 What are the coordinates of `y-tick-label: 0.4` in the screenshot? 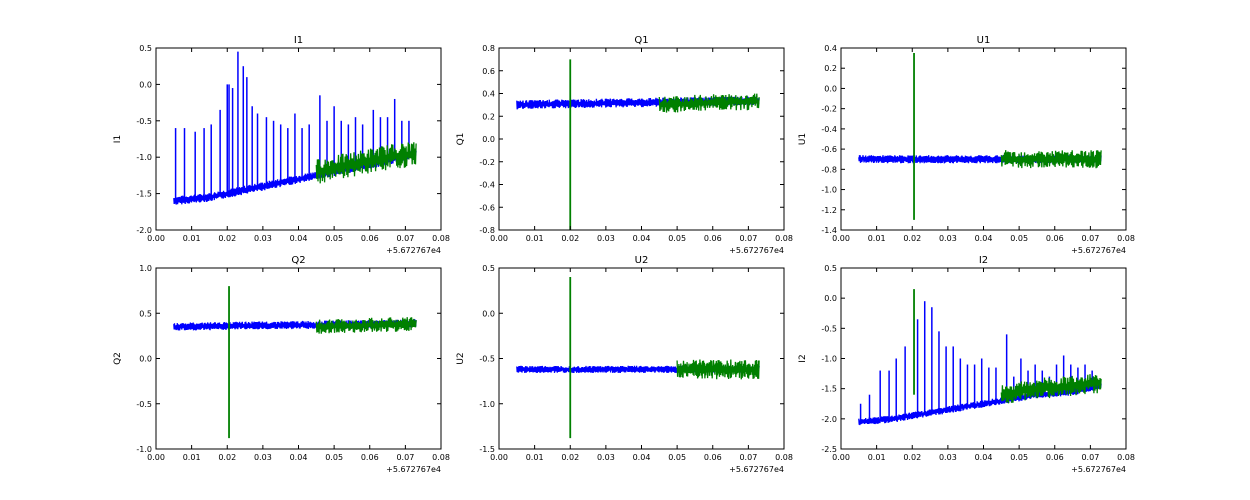 It's located at (488, 94).